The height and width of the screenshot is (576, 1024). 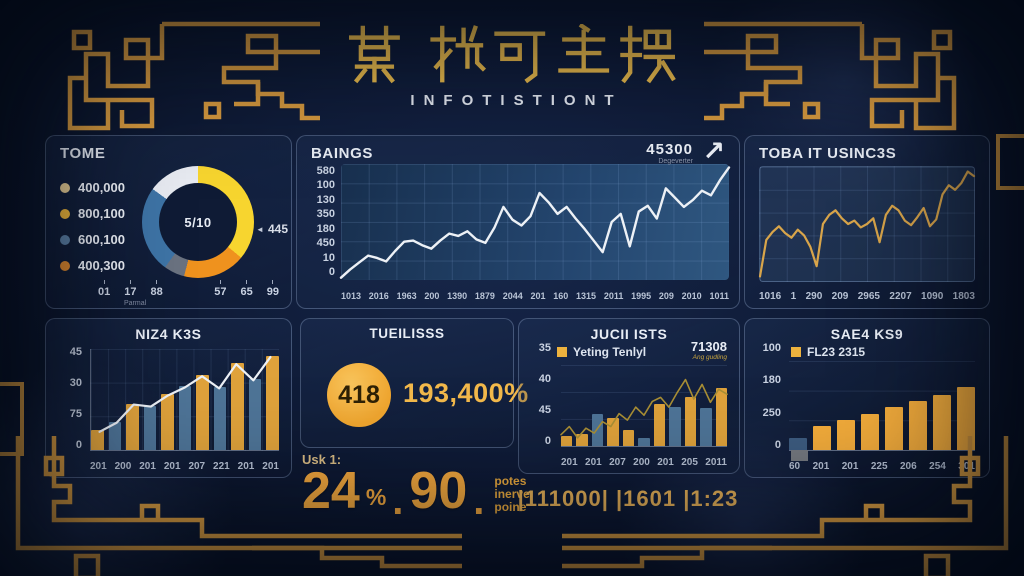 I want to click on panel-title: SAE4 KS9, so click(x=867, y=334).